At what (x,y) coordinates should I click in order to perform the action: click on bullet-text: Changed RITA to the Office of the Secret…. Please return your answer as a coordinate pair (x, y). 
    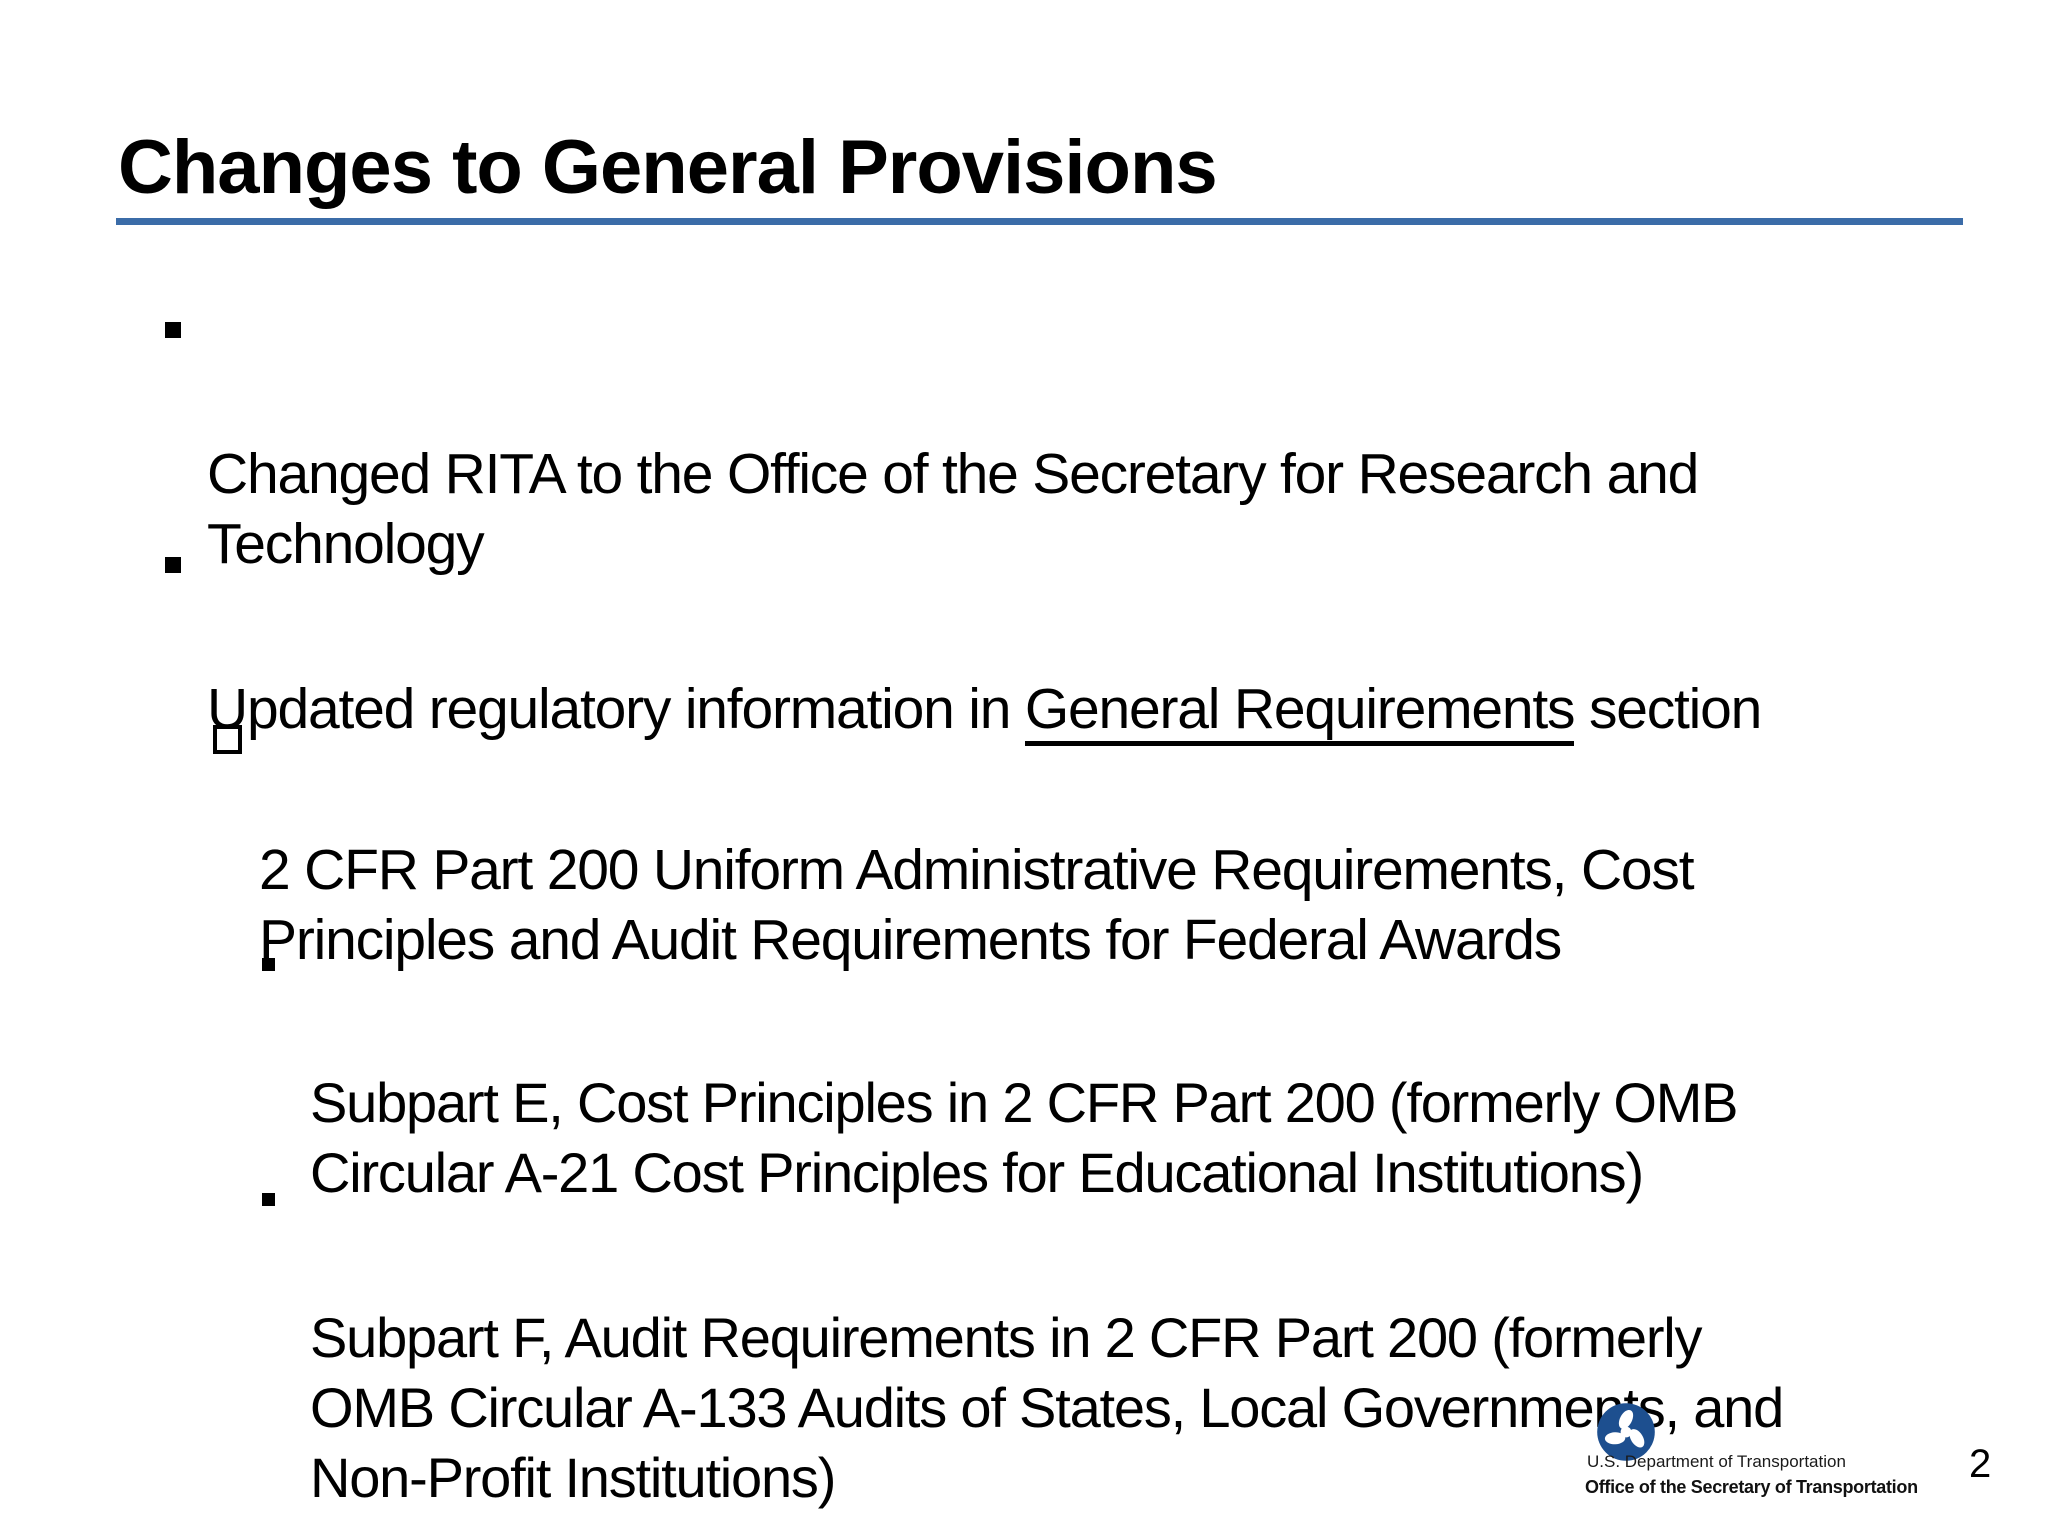
    Looking at the image, I should click on (953, 509).